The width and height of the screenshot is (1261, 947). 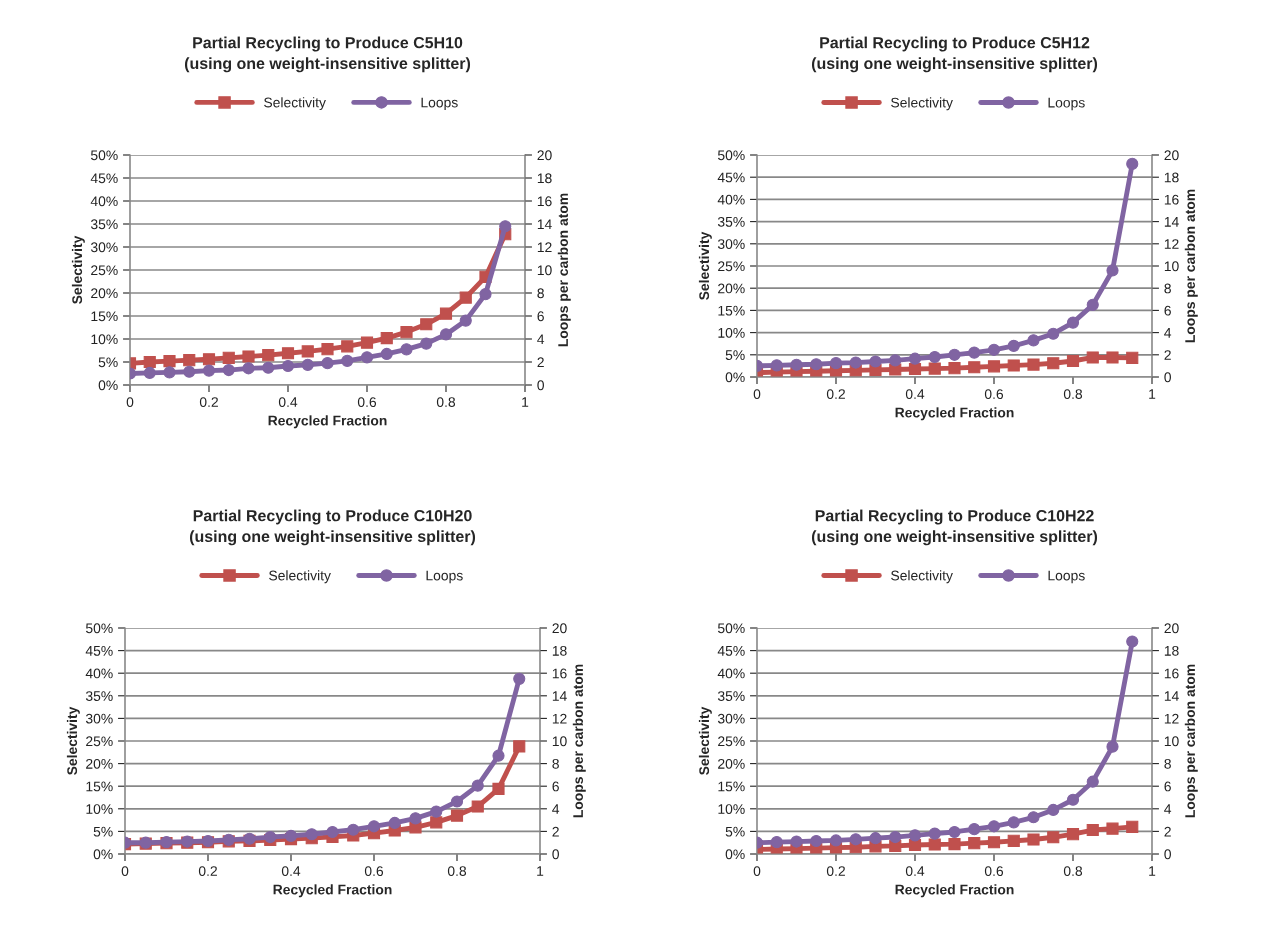 I want to click on y2-tick-label: 18, so click(x=1171, y=650).